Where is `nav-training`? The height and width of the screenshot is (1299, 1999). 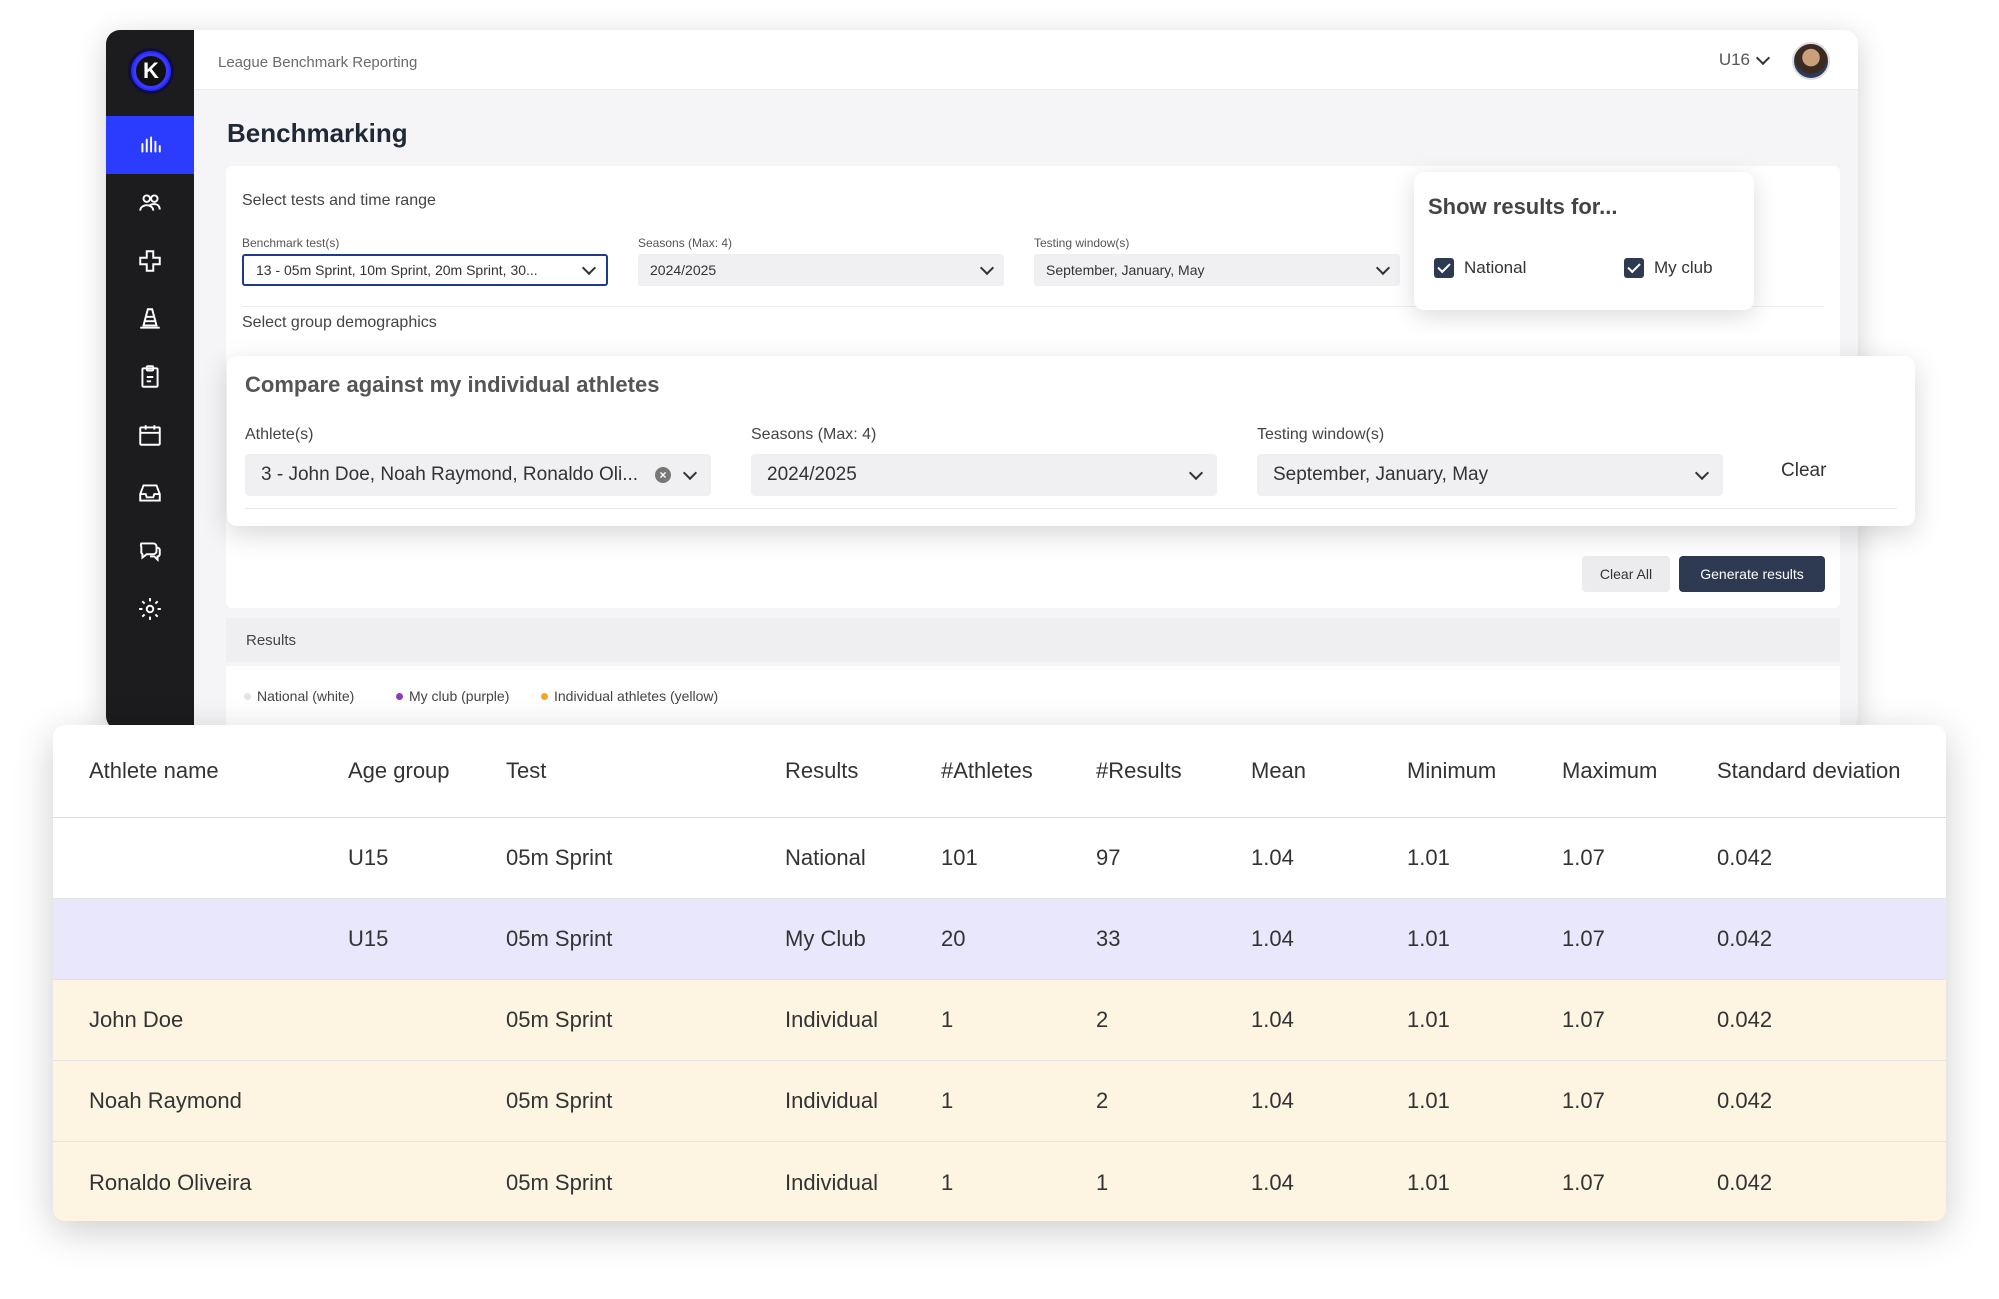 nav-training is located at coordinates (150, 319).